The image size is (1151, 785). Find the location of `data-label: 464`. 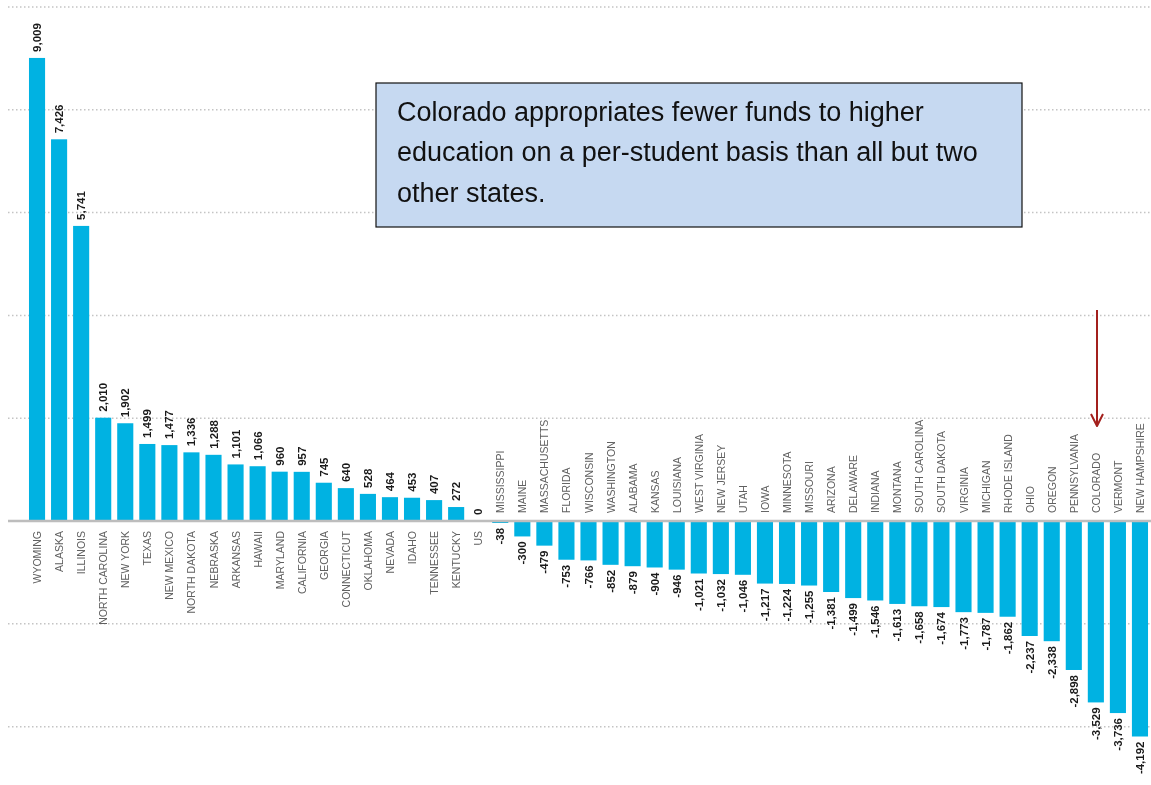

data-label: 464 is located at coordinates (389, 481).